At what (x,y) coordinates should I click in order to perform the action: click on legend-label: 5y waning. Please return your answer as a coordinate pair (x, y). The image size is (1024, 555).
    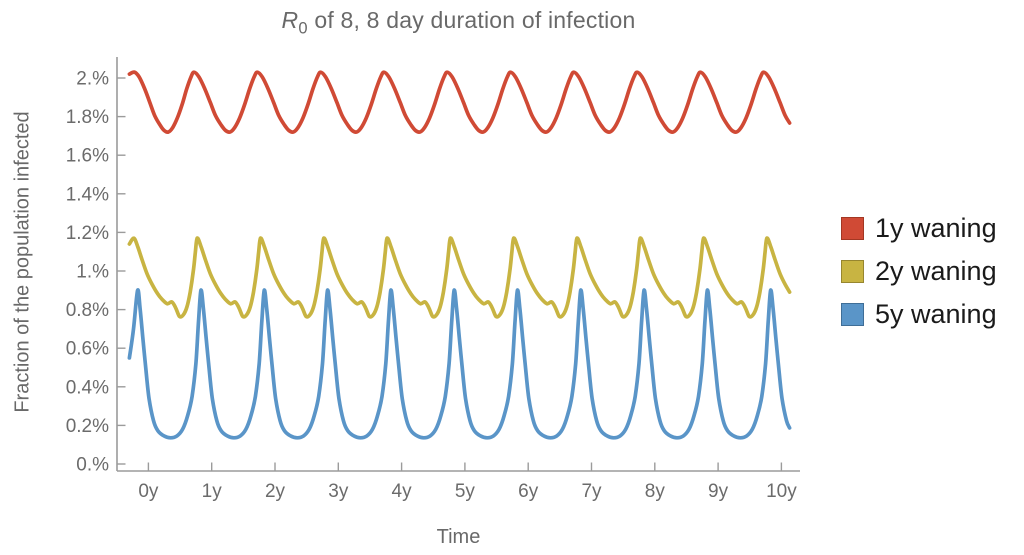
    Looking at the image, I should click on (936, 314).